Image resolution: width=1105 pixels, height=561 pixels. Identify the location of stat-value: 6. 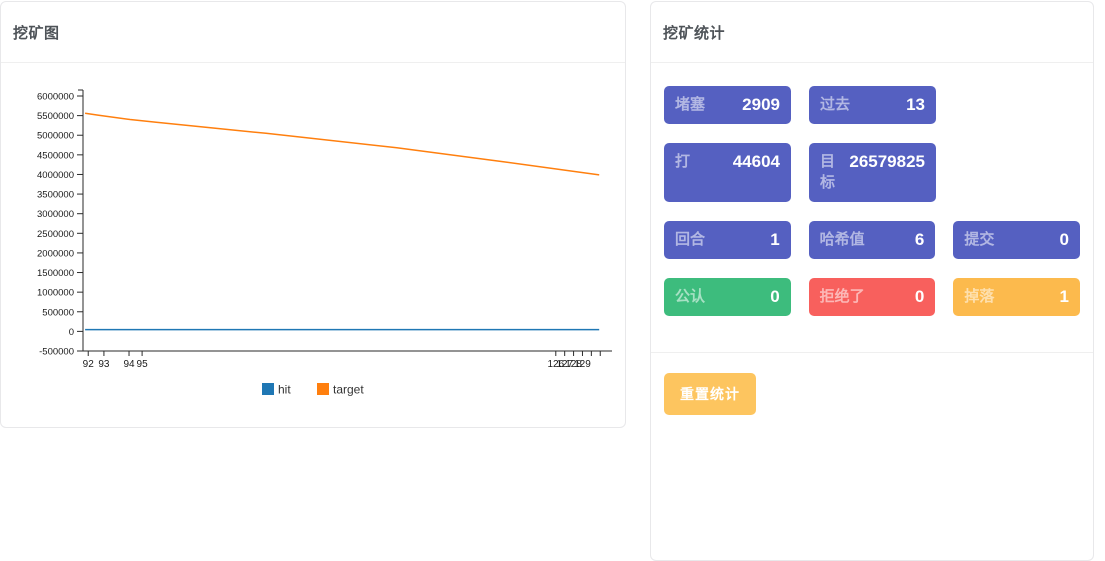
(919, 239).